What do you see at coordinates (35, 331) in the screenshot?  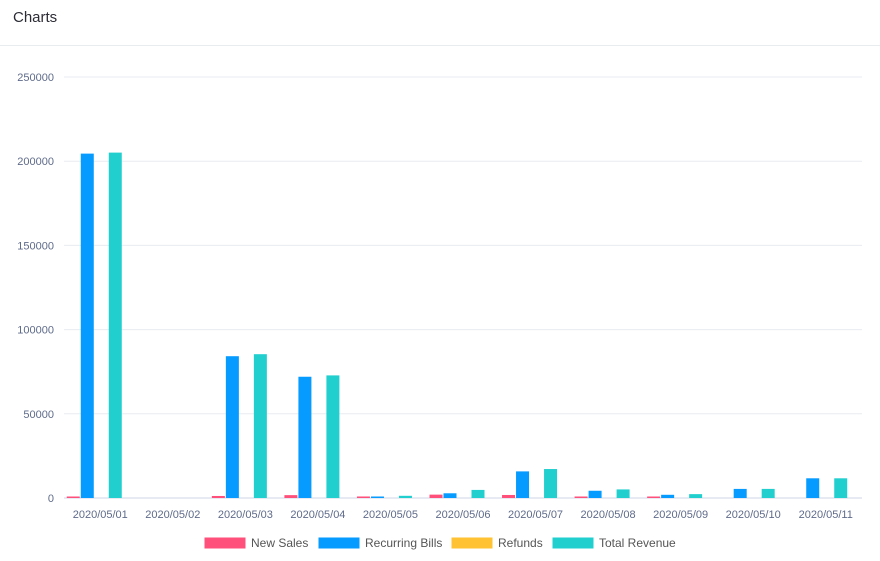 I see `y-tick-label: 100000` at bounding box center [35, 331].